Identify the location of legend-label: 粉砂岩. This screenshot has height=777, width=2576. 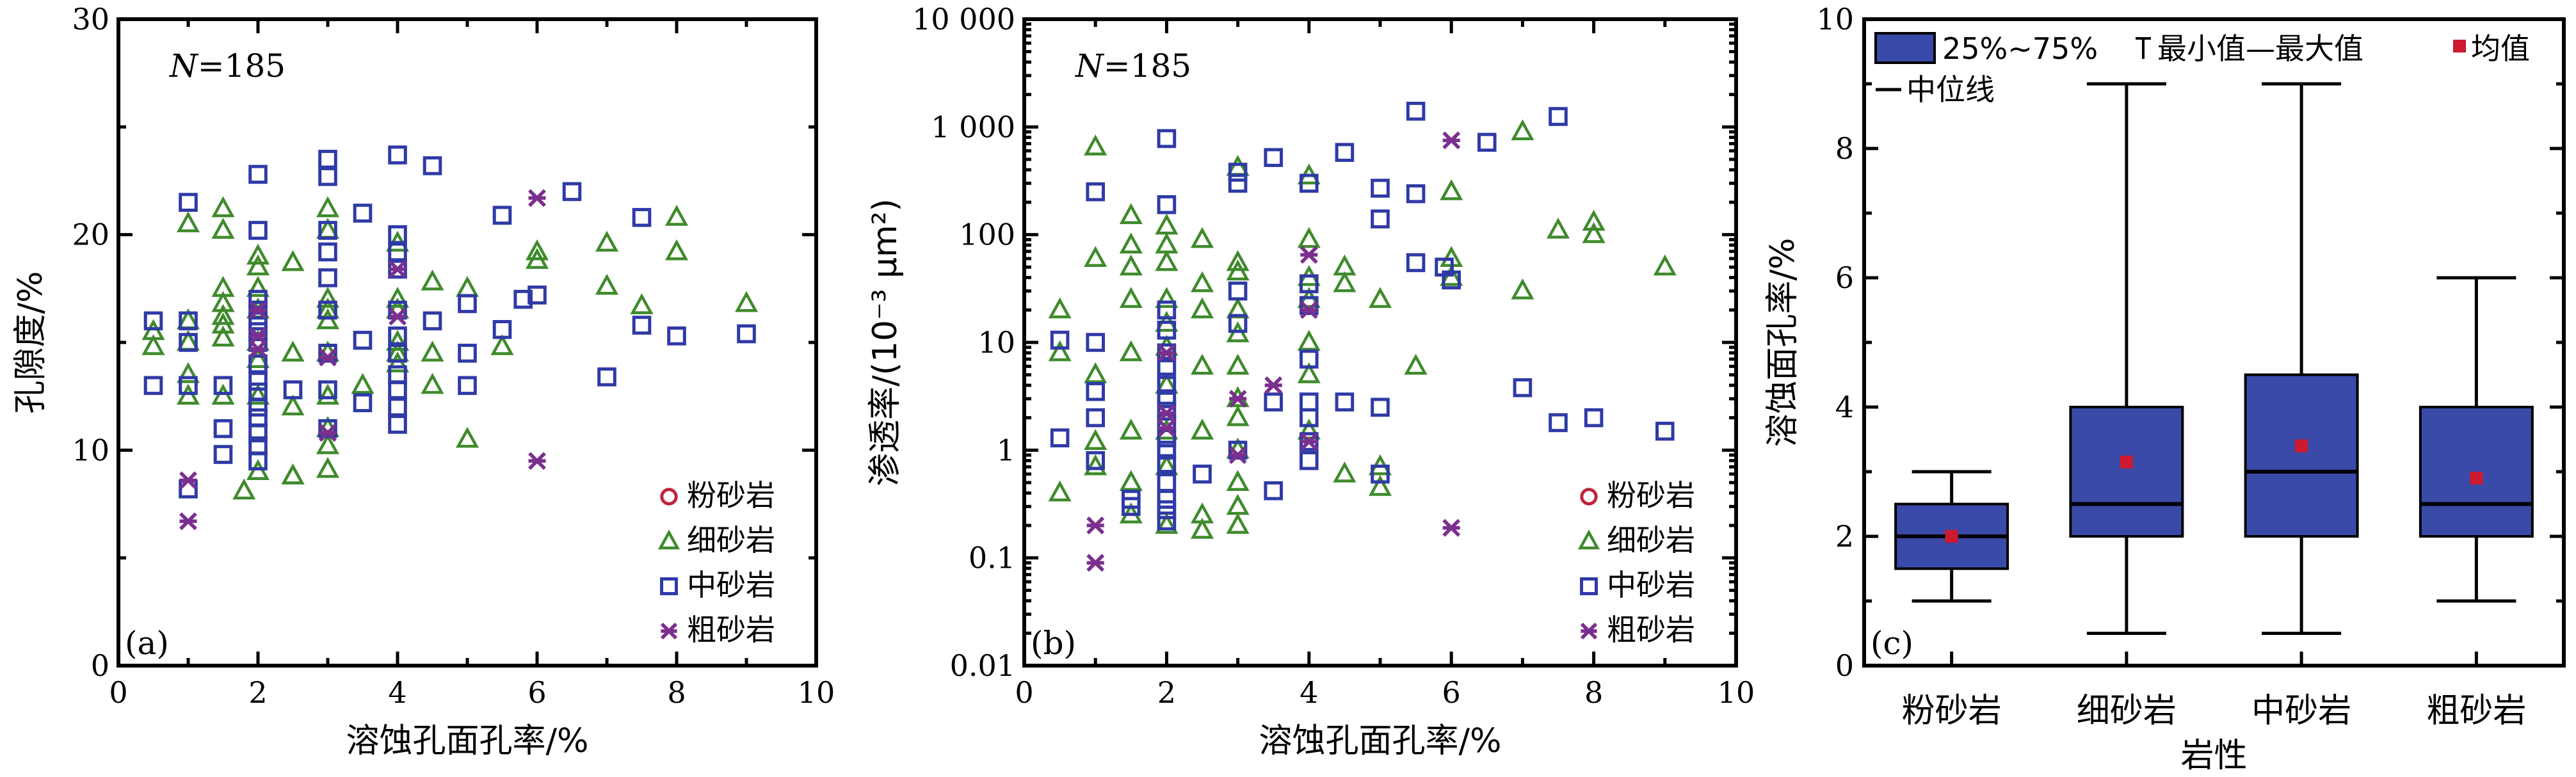
(731, 496).